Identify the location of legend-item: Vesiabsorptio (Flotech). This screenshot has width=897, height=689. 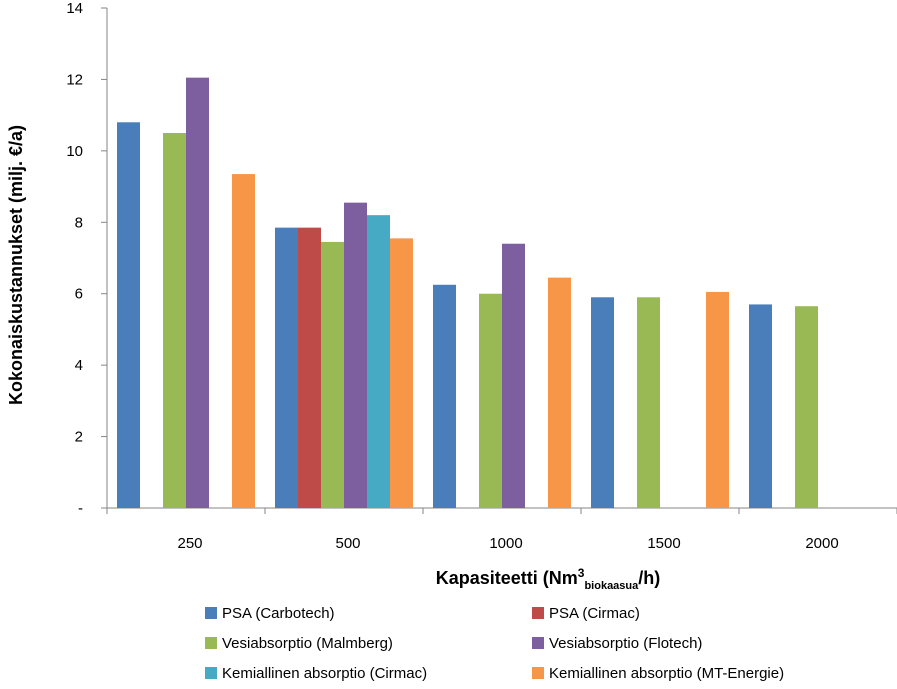
(695, 643).